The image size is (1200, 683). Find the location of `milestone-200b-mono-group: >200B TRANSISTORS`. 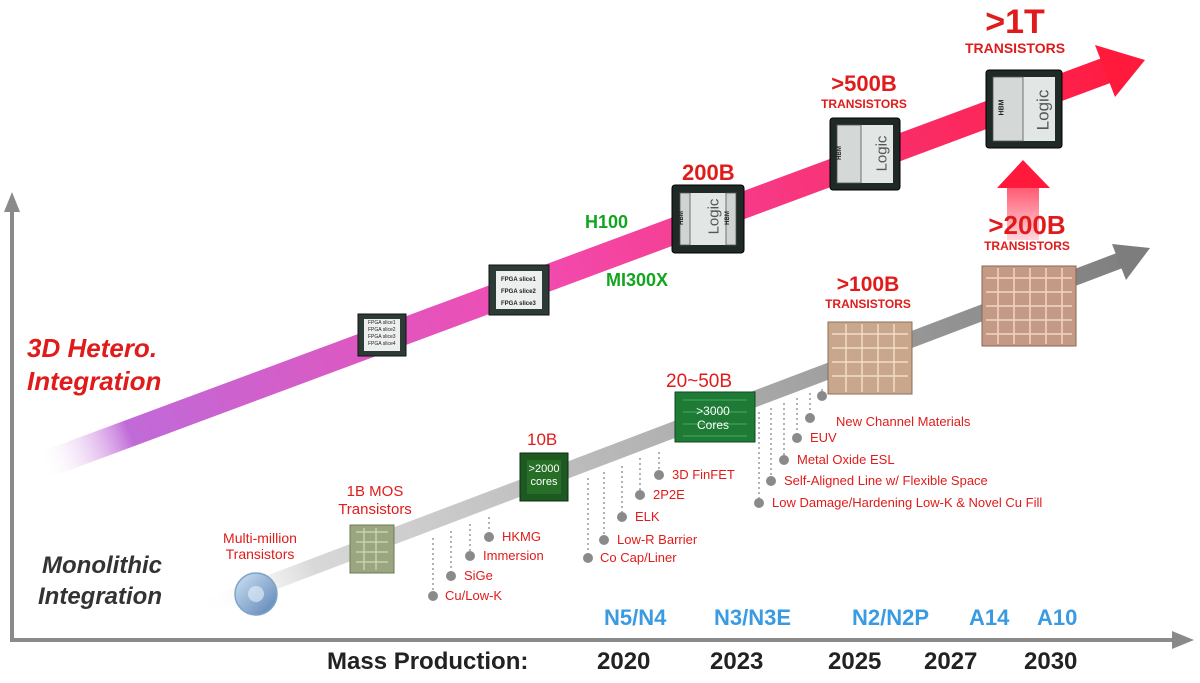

milestone-200b-mono-group: >200B TRANSISTORS is located at coordinates (1027, 232).